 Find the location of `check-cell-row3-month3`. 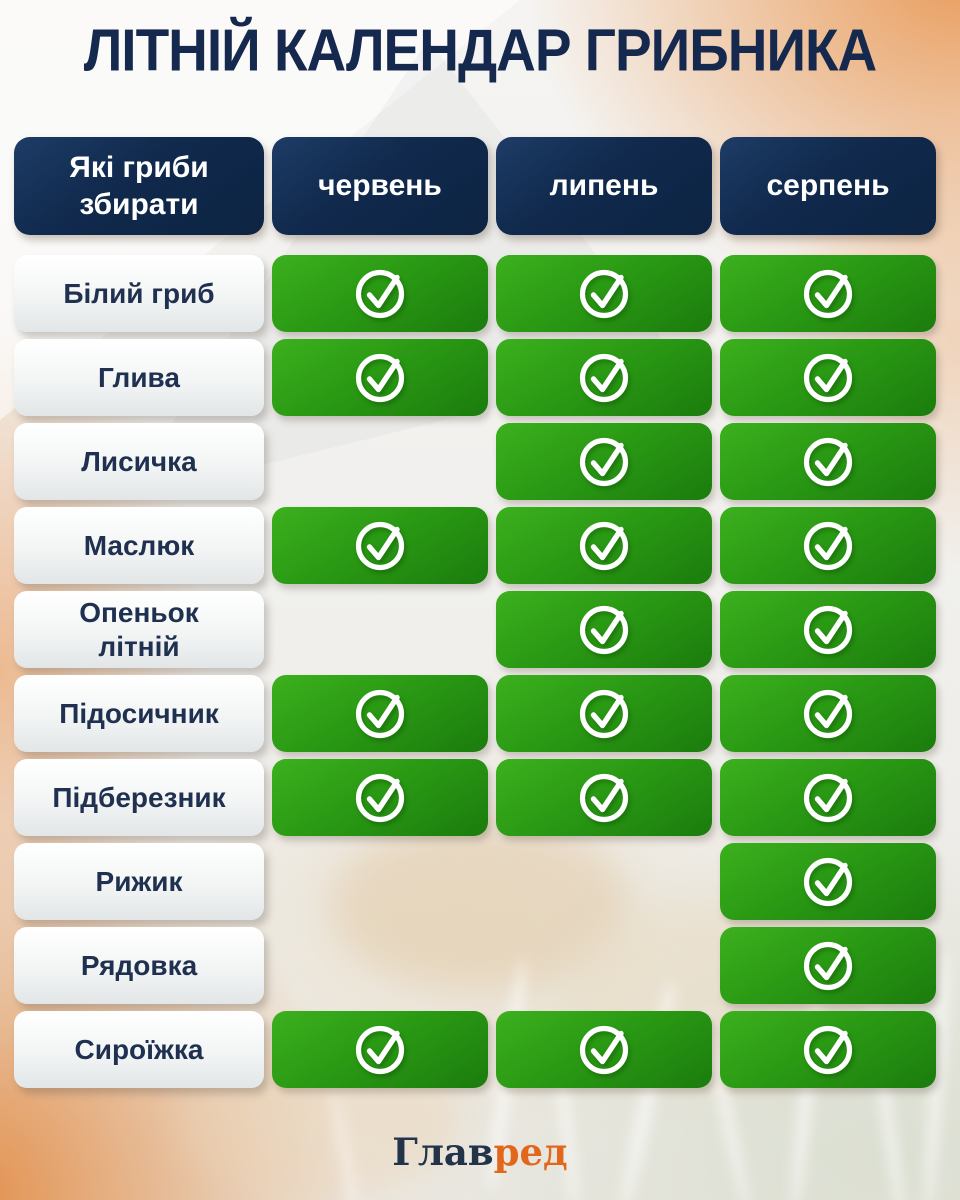

check-cell-row3-month3 is located at coordinates (828, 461).